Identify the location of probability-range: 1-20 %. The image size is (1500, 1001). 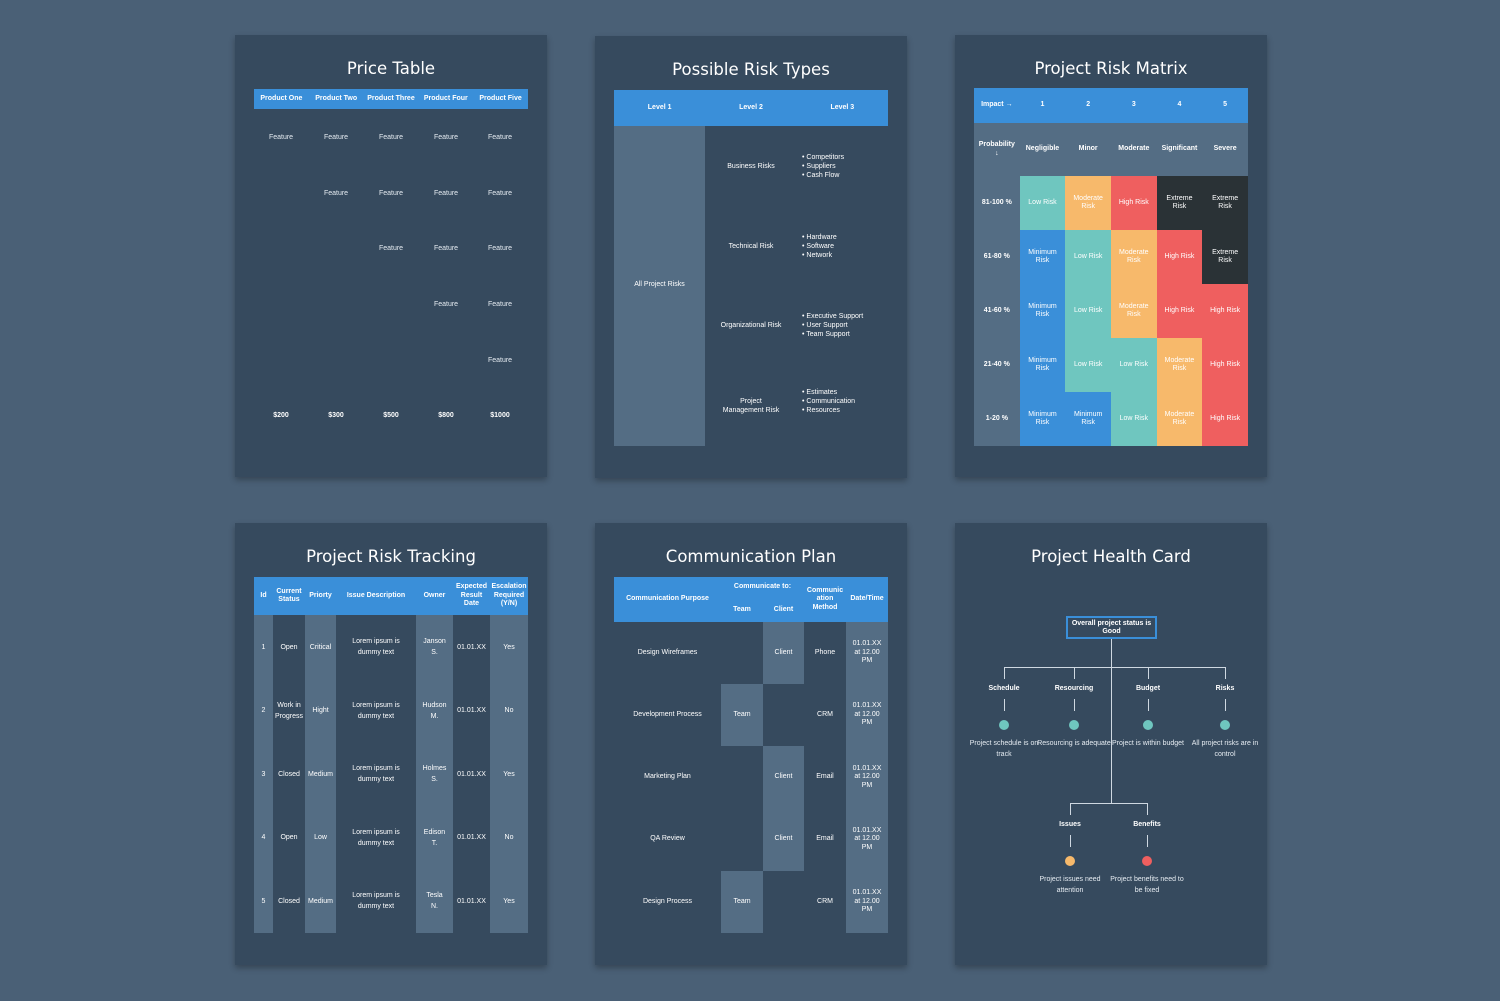
(997, 419).